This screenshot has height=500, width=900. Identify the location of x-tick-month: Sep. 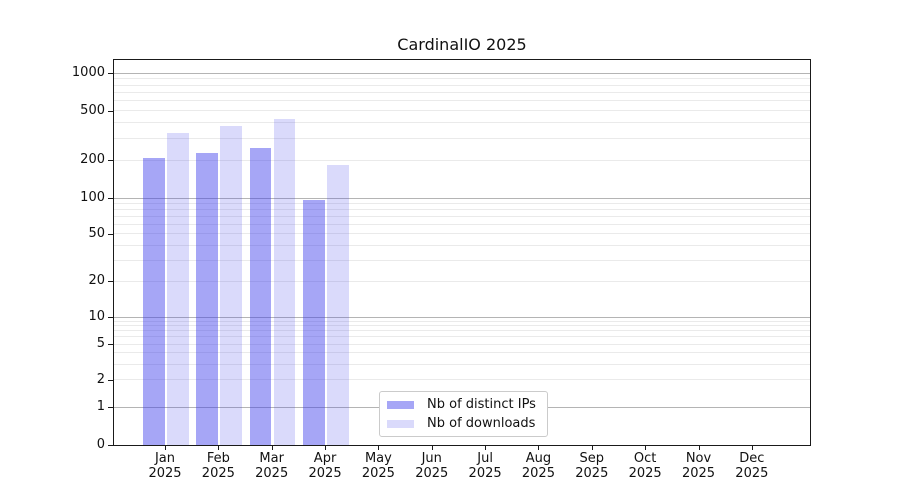
(592, 458).